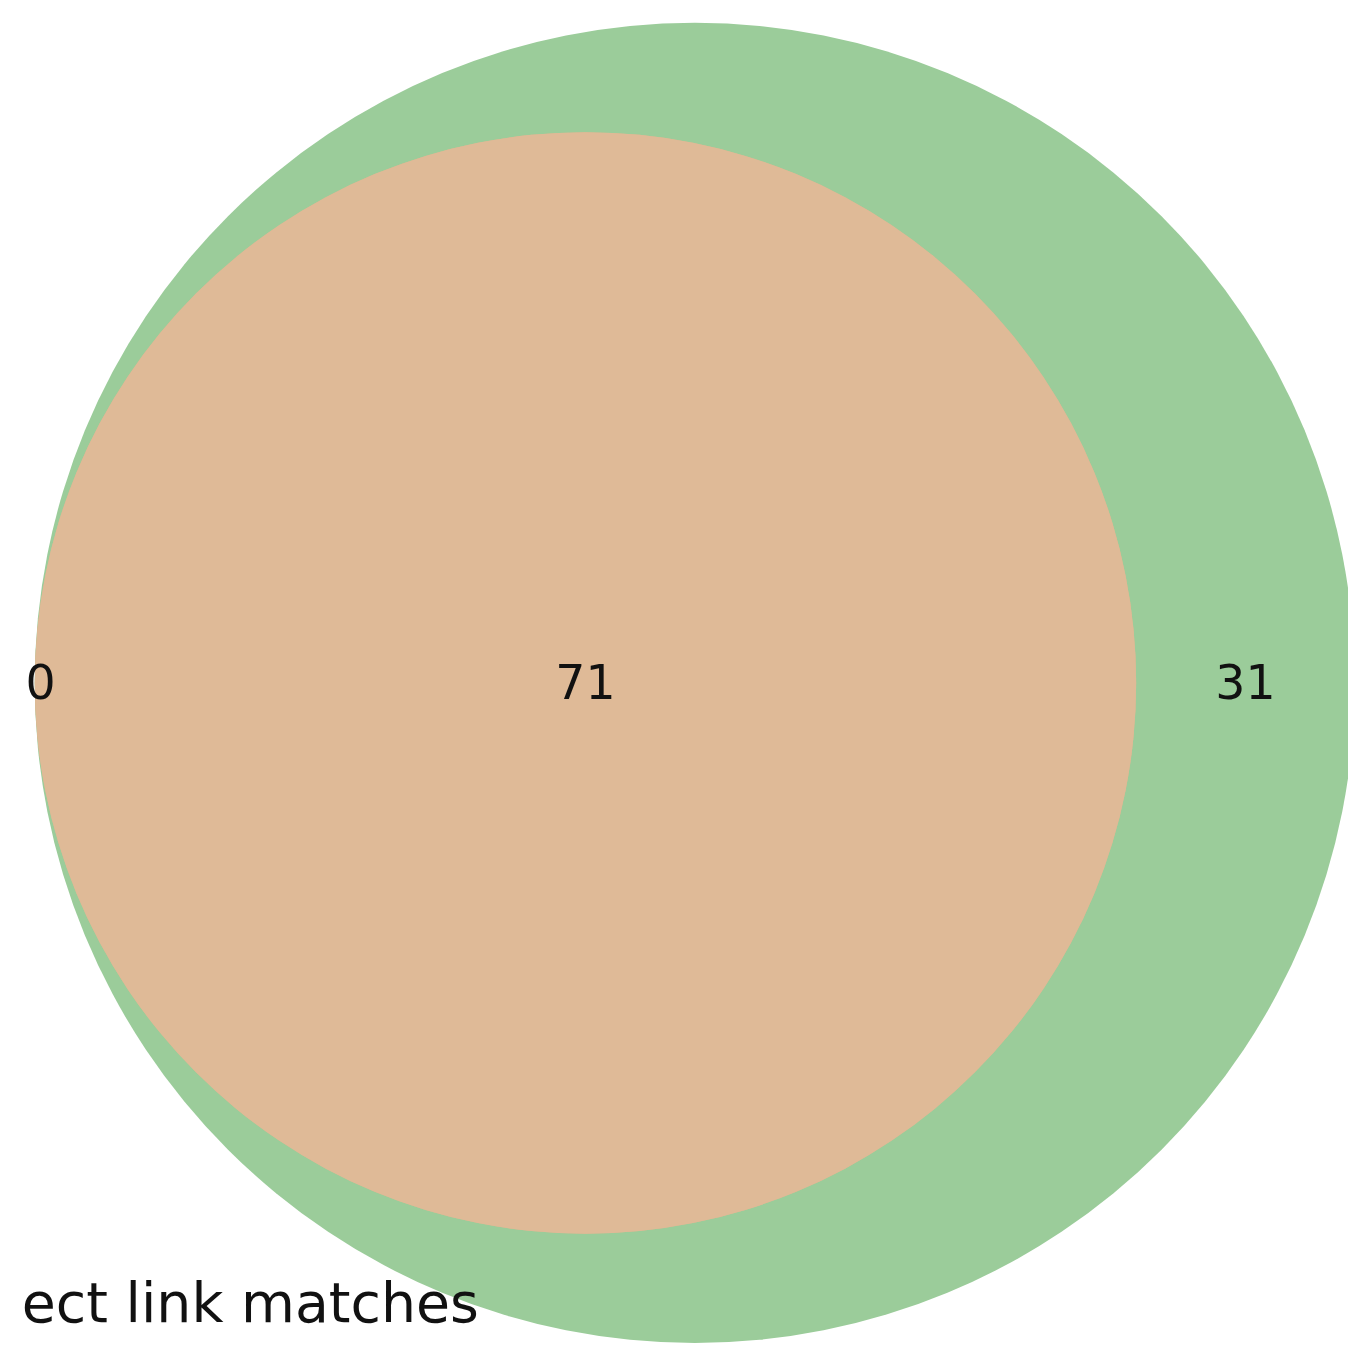 The image size is (1356, 1355). What do you see at coordinates (1245, 683) in the screenshot?
I see `data-label: 31` at bounding box center [1245, 683].